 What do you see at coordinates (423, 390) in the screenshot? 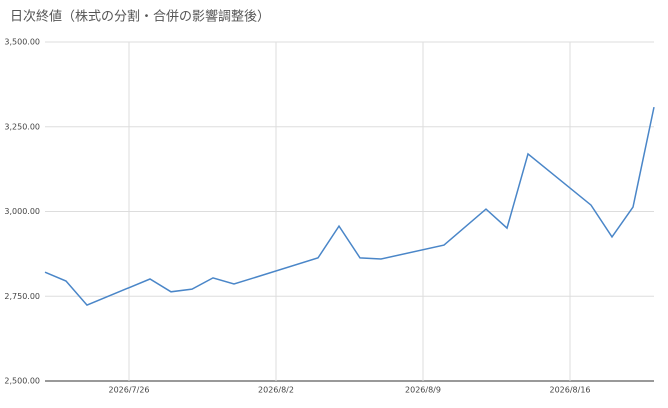
I see `x-tick-label: 2026/8/9` at bounding box center [423, 390].